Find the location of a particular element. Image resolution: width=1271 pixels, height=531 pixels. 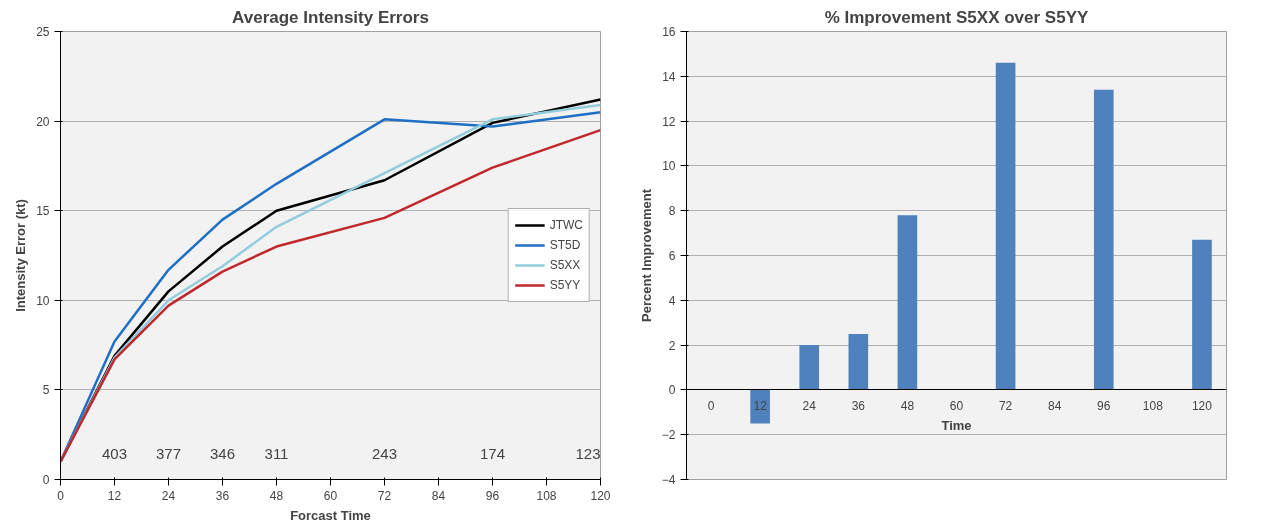

y-tick-label: 2 is located at coordinates (672, 345).